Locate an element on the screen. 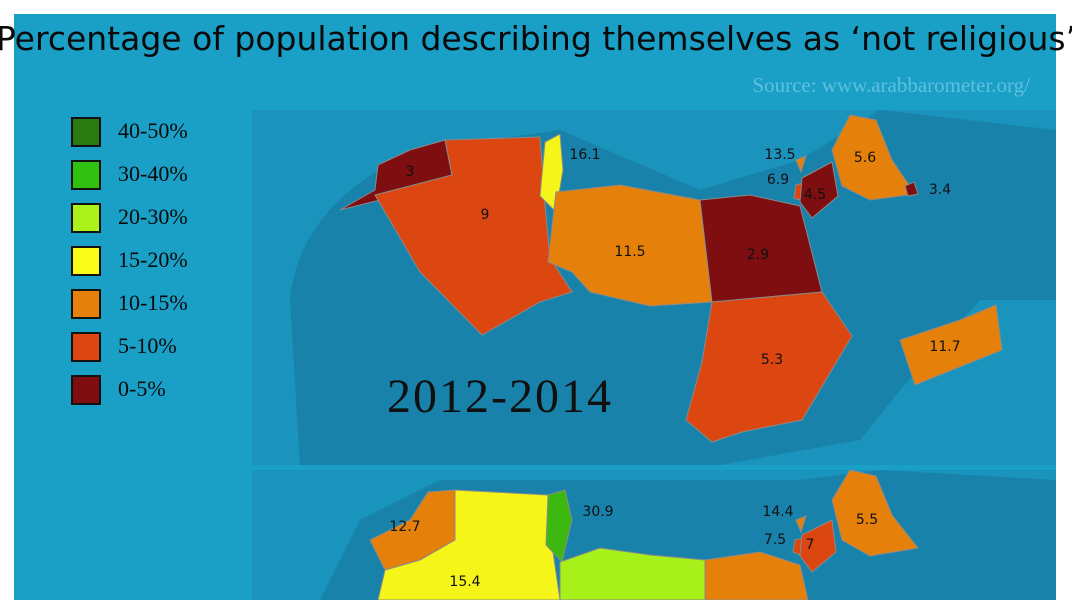  legend: 40-50% 30-40% 20-30% 15-20% 10-15% 5-10% 0-5% is located at coordinates (129, 261).